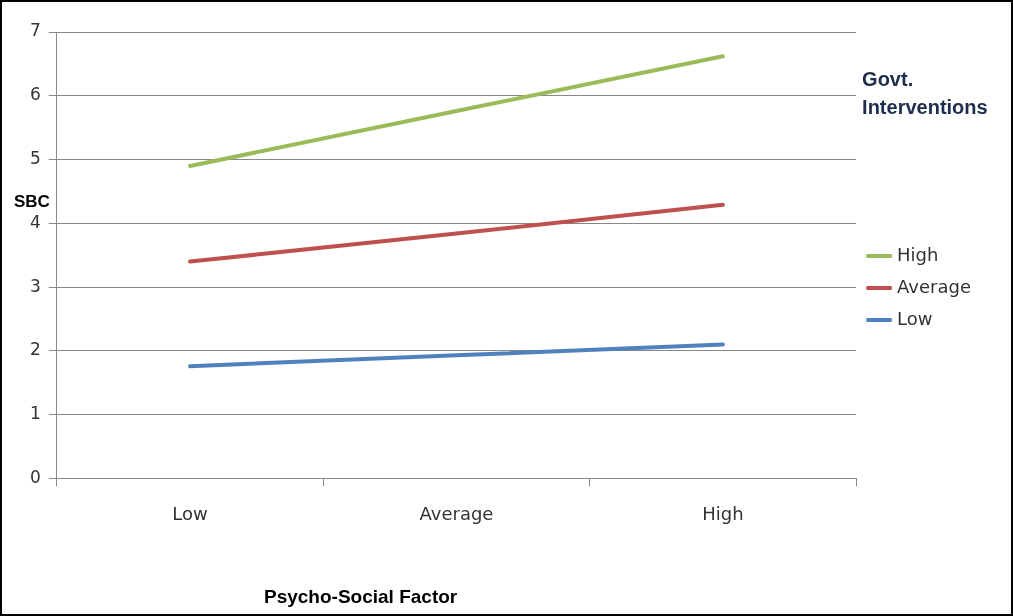 Image resolution: width=1013 pixels, height=616 pixels. What do you see at coordinates (35, 30) in the screenshot?
I see `y-tick-label: 7` at bounding box center [35, 30].